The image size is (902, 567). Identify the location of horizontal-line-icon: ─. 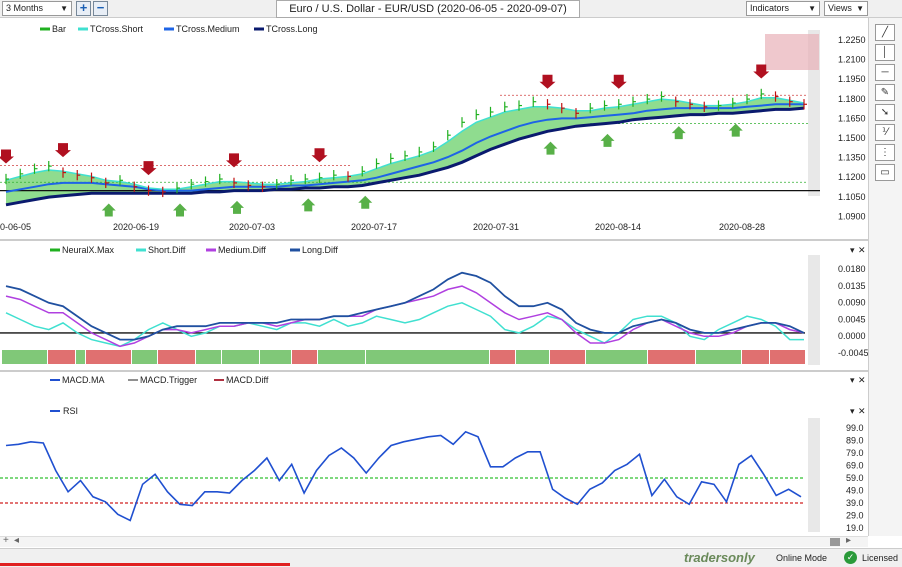
(885, 72).